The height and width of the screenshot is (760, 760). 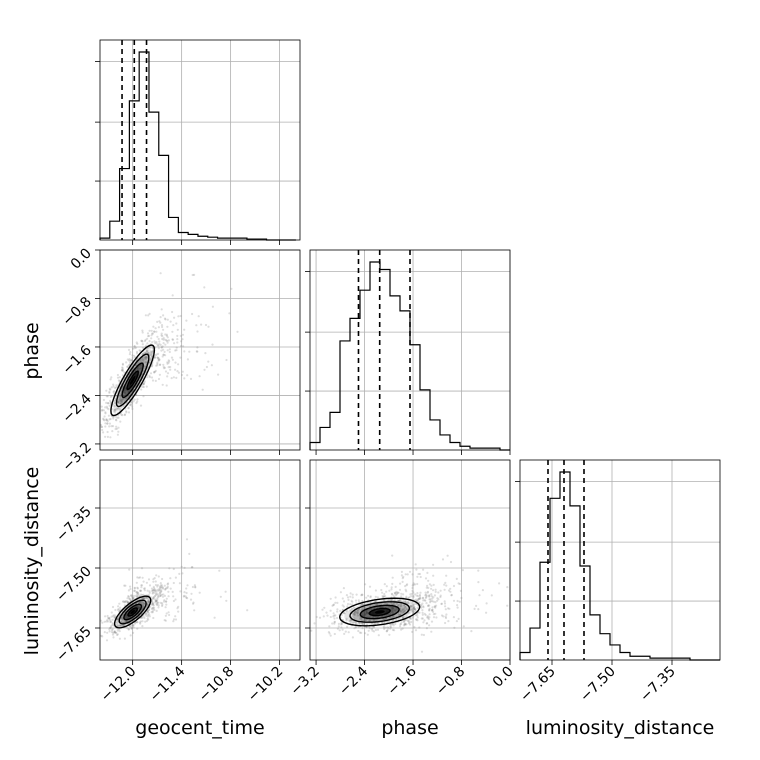 I want to click on panel-hist-luminosity-distance: −7.65 −7.50 −7.35, so click(x=618, y=582).